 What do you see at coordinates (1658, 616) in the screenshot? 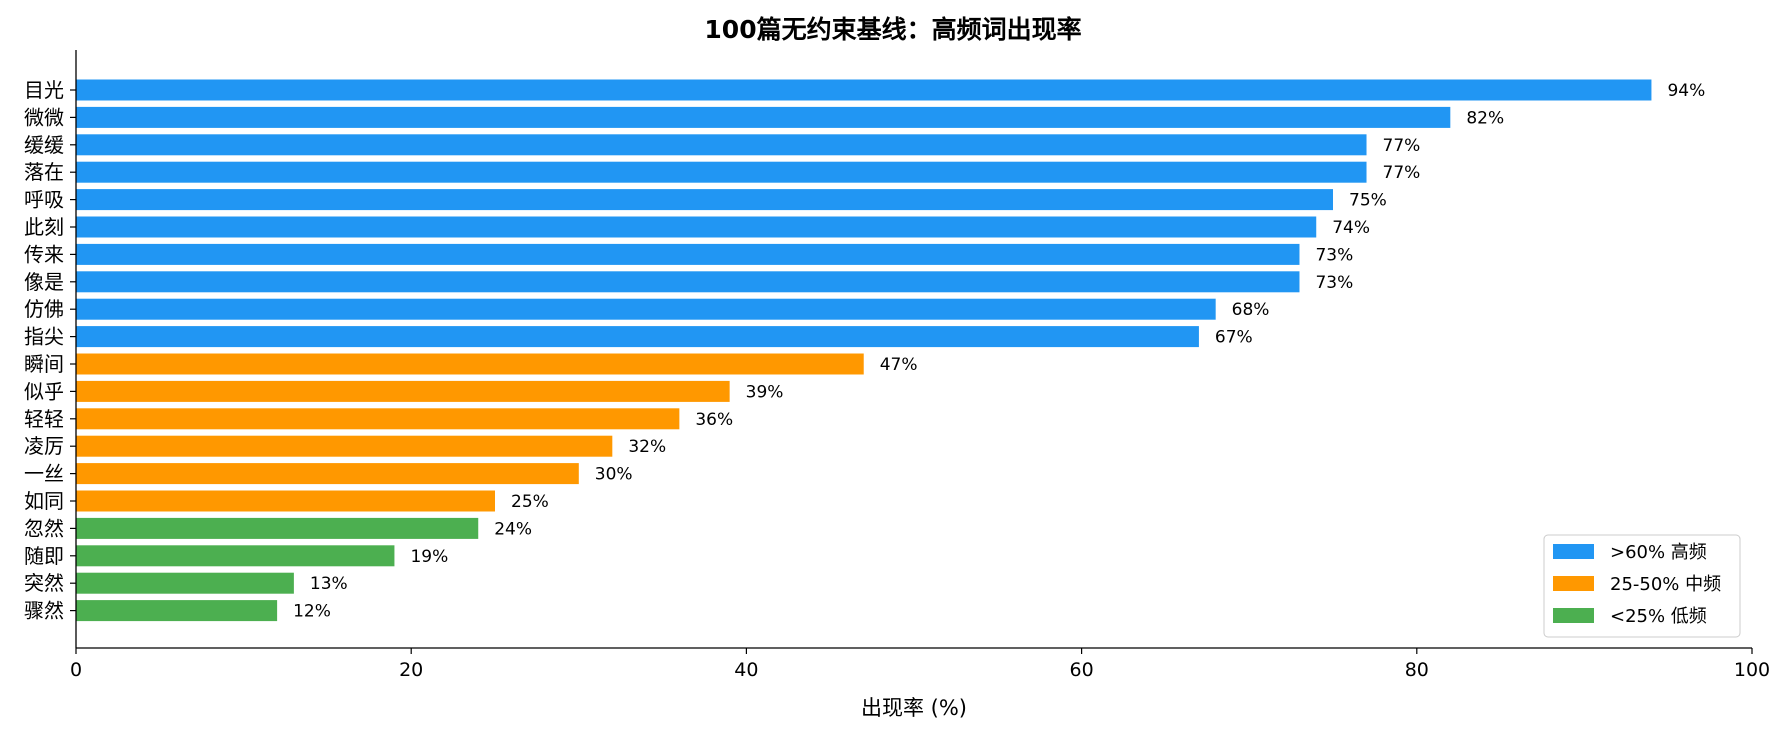
I see `legend-label-low: <25% 低频` at bounding box center [1658, 616].